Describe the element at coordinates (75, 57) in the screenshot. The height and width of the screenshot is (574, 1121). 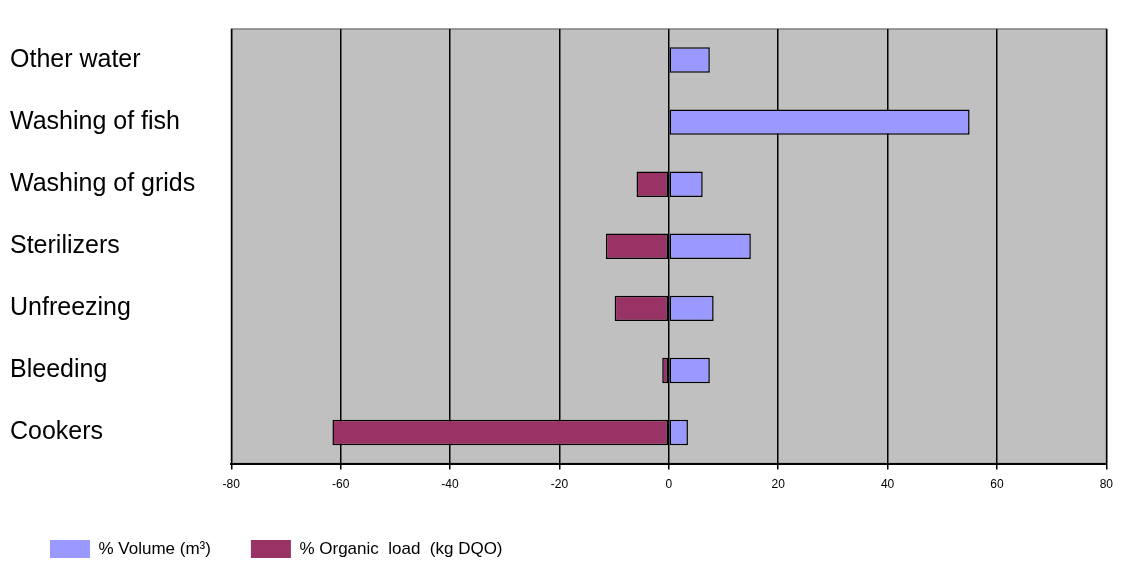
I see `y-tick-label: Other water` at that location.